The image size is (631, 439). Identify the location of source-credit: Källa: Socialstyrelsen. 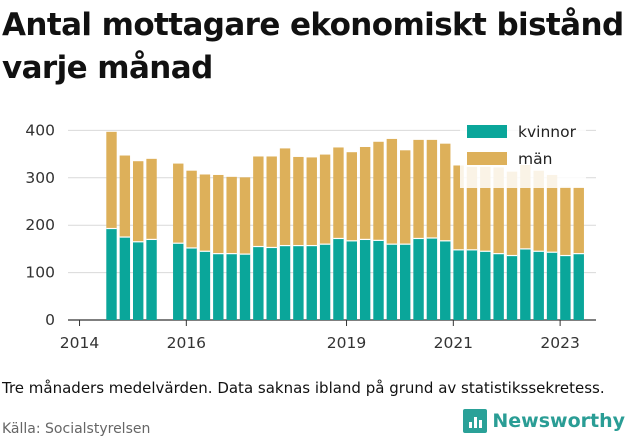
(76, 429).